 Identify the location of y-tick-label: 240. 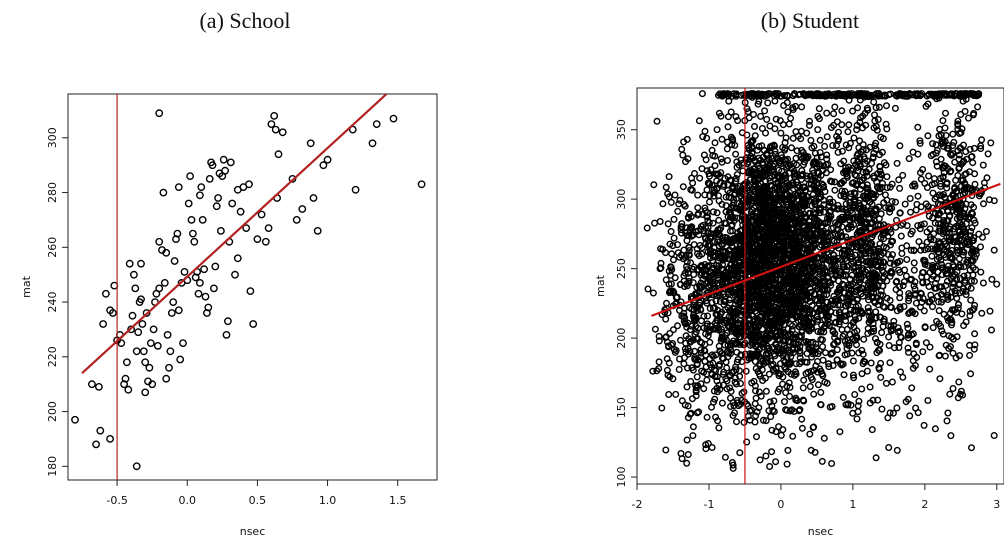
(52, 302).